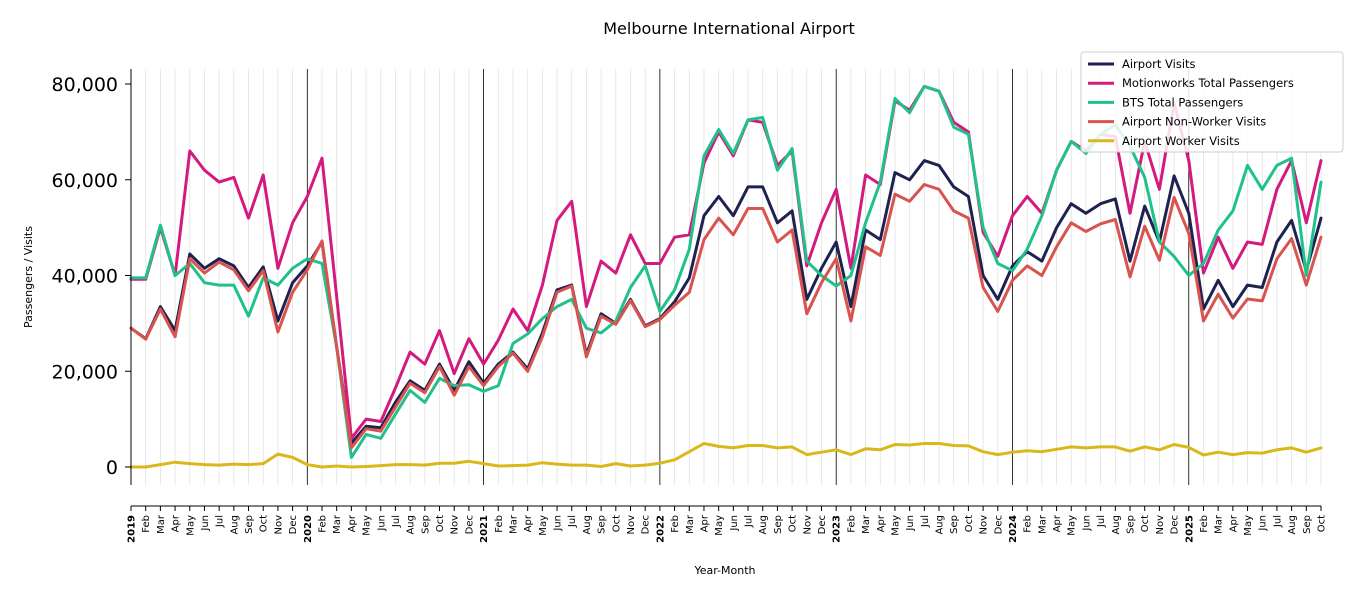 The height and width of the screenshot is (600, 1350). What do you see at coordinates (132, 529) in the screenshot?
I see `x-tick-label: 2019` at bounding box center [132, 529].